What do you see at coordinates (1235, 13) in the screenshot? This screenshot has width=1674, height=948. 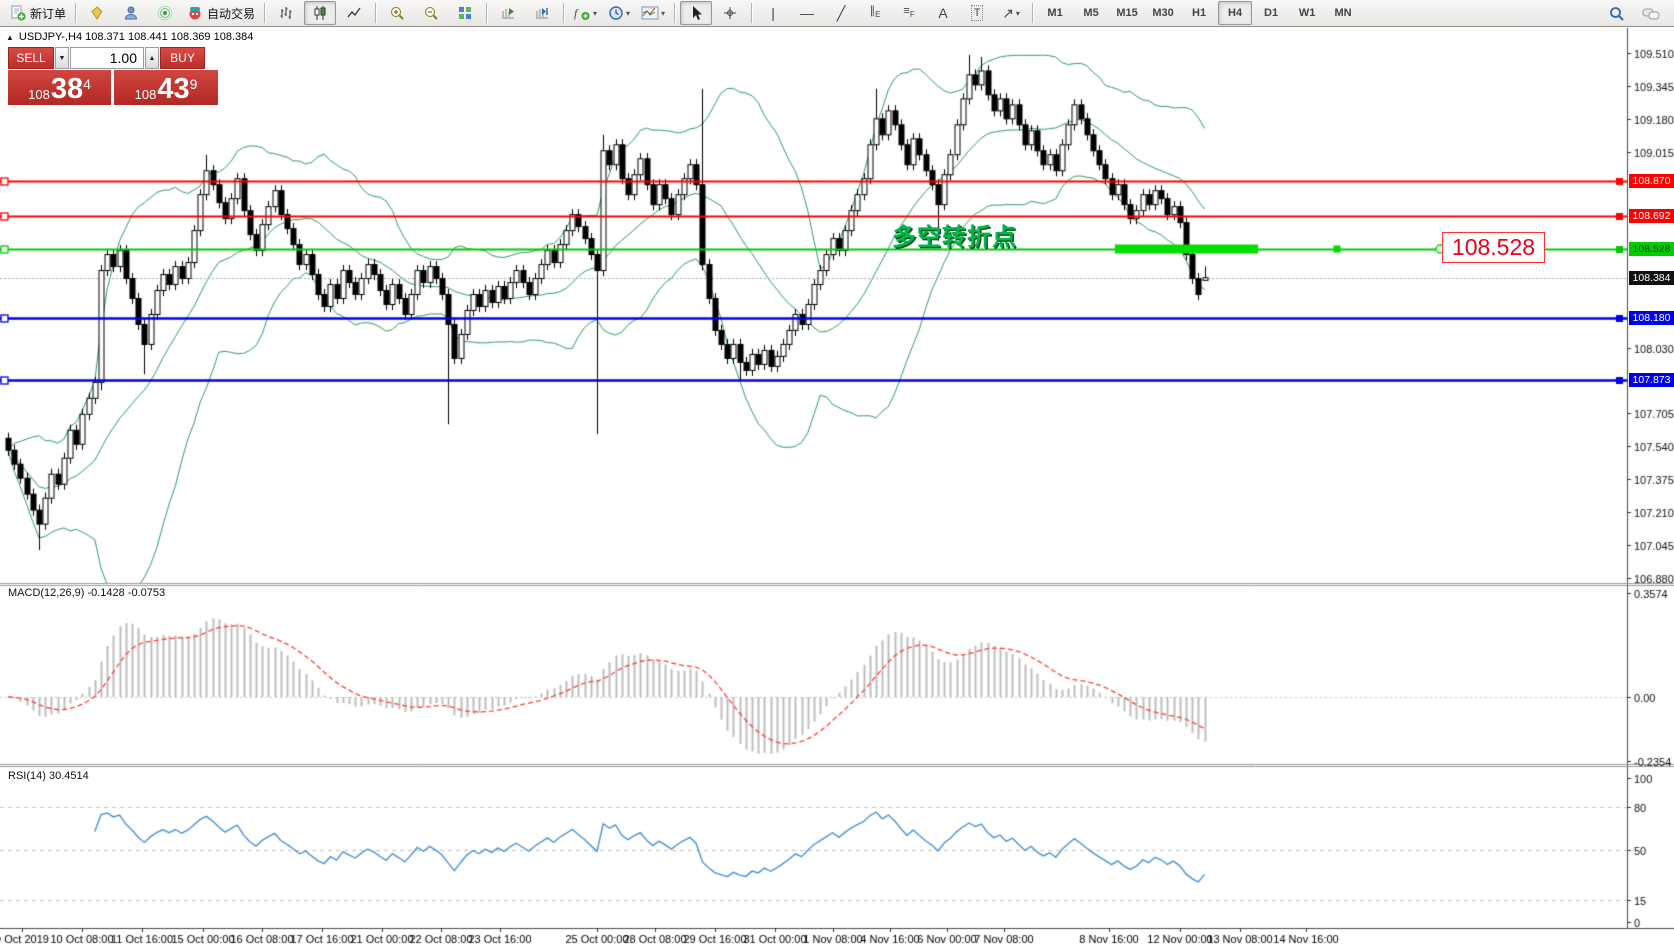 I see `timeframe-h4: H4` at bounding box center [1235, 13].